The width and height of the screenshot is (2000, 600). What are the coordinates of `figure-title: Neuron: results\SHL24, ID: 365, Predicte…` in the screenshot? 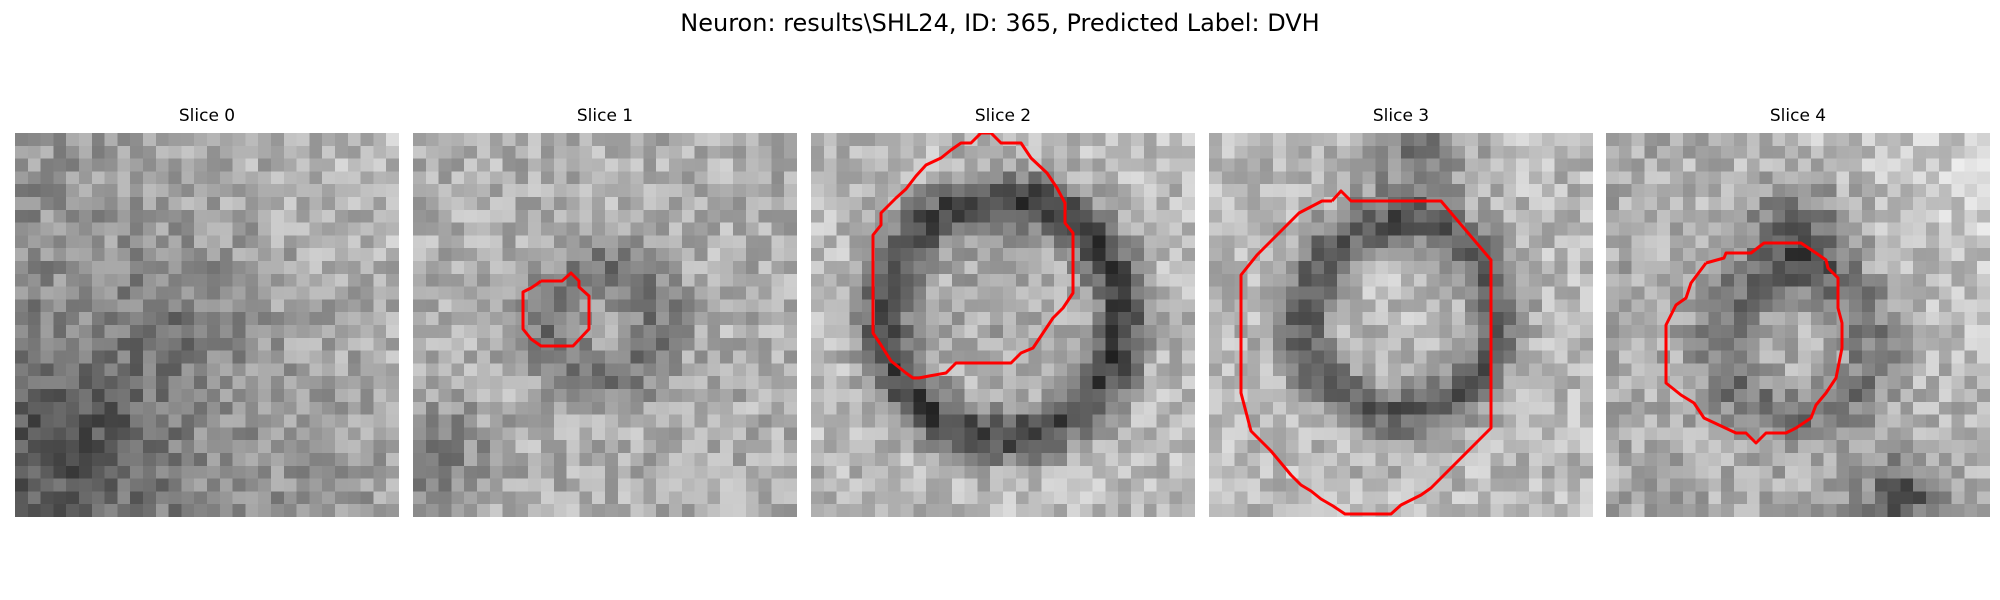 It's located at (1000, 23).